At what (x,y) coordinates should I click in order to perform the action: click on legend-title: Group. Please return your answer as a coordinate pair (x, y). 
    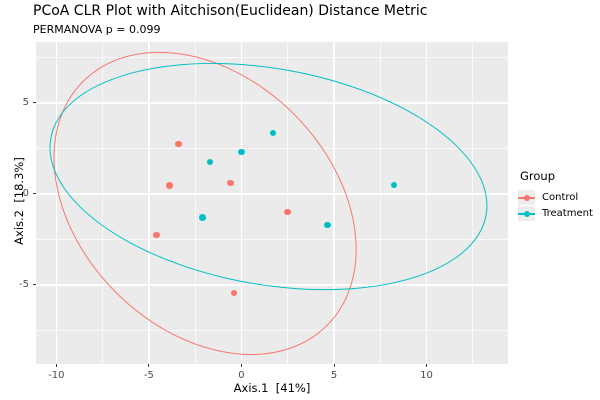
    Looking at the image, I should click on (538, 176).